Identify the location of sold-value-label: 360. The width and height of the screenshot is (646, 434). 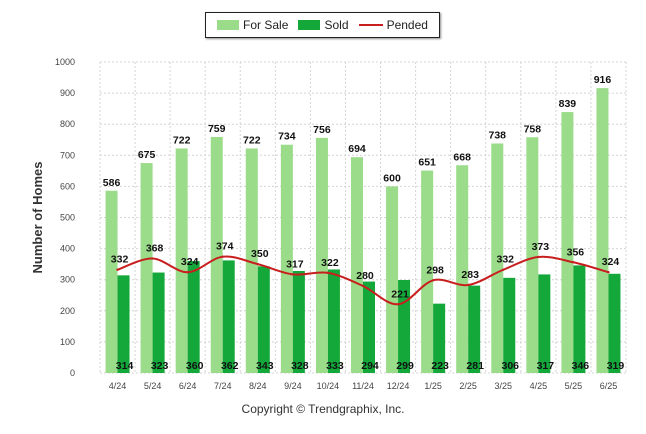
(195, 366).